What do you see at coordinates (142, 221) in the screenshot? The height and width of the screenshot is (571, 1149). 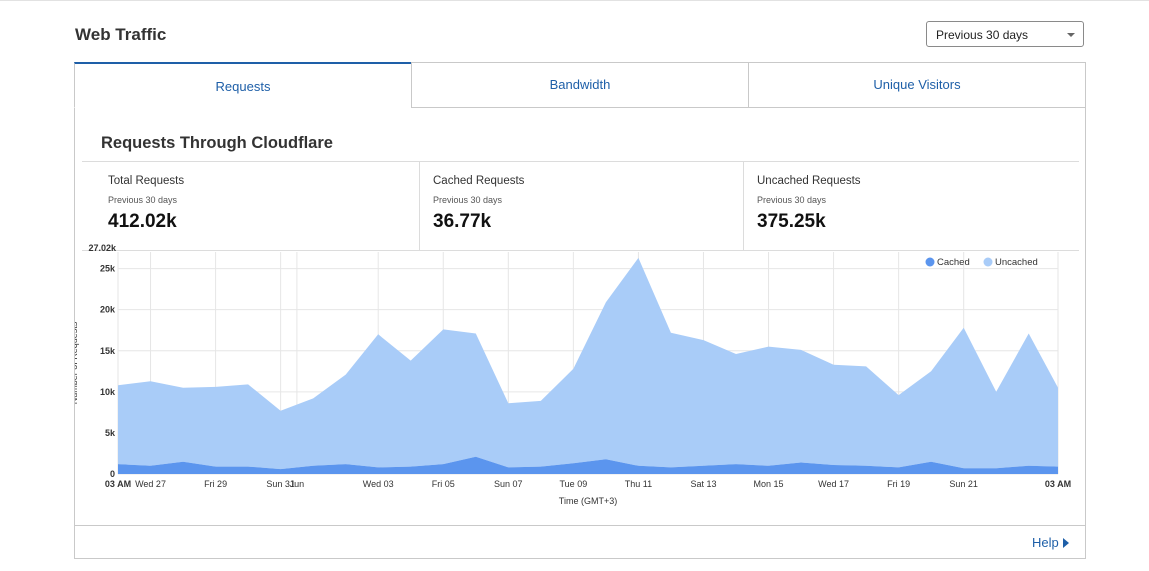 I see `stat-value: 412.02k` at bounding box center [142, 221].